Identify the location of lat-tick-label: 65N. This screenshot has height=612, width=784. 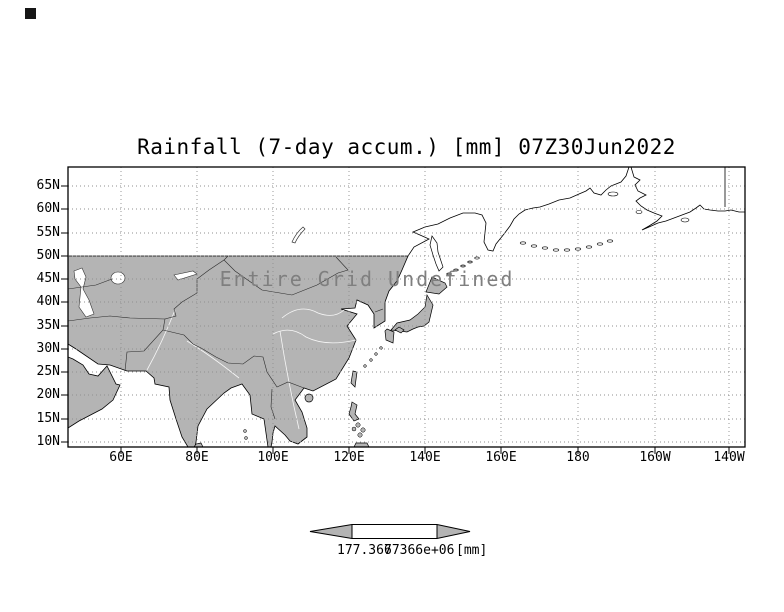
(48, 185).